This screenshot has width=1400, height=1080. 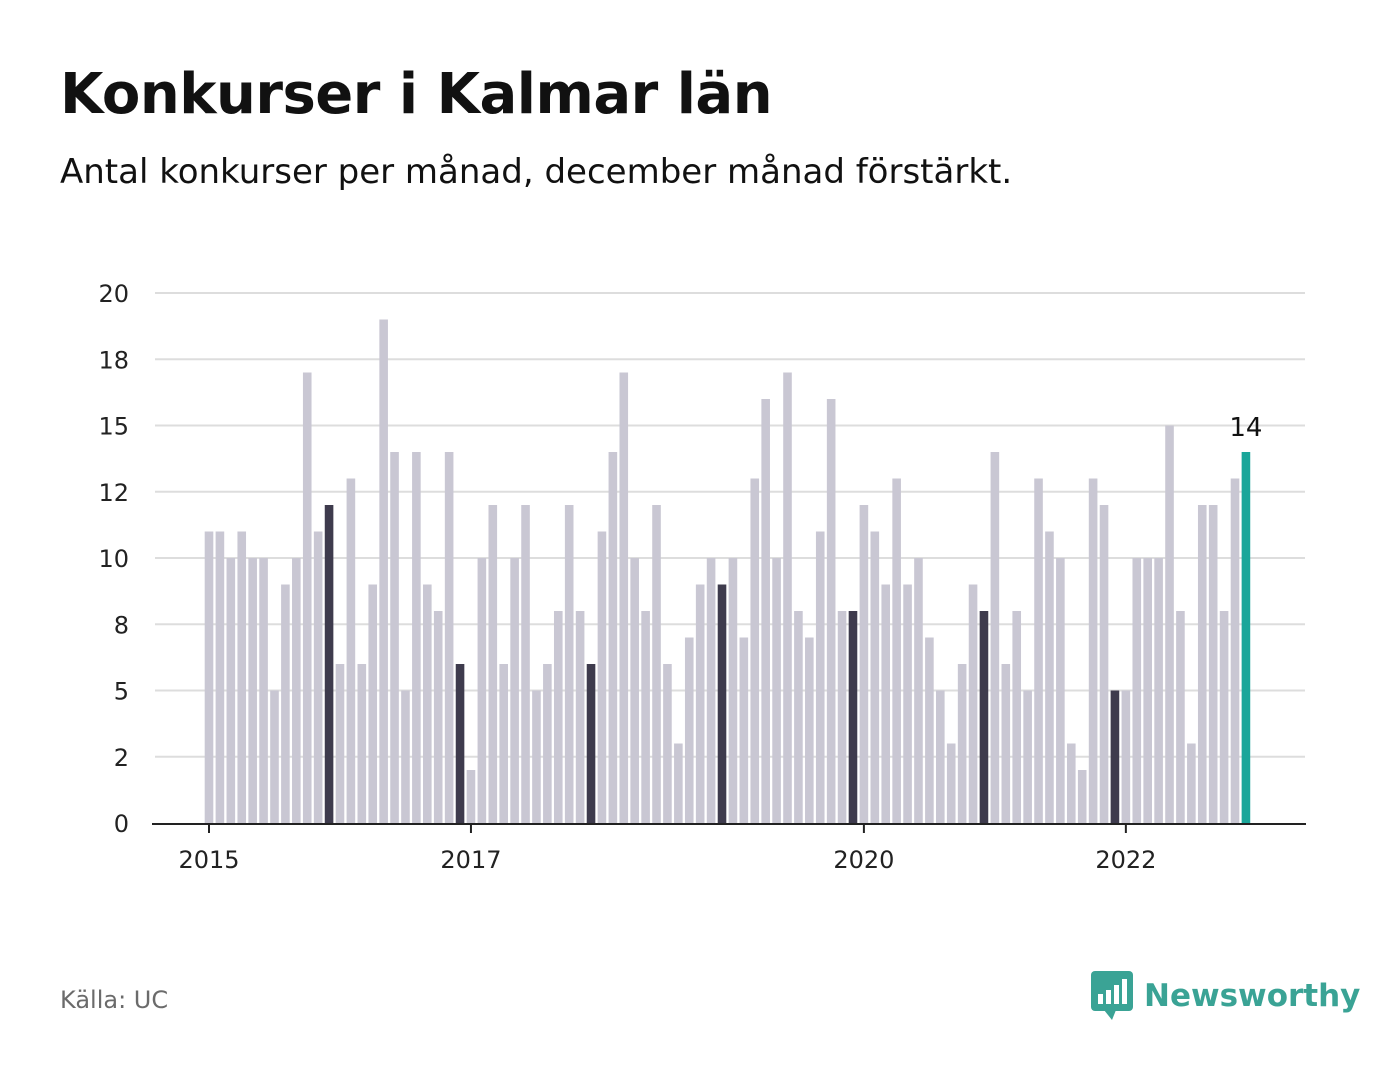 I want to click on y-tick-label: 0, so click(x=121, y=824).